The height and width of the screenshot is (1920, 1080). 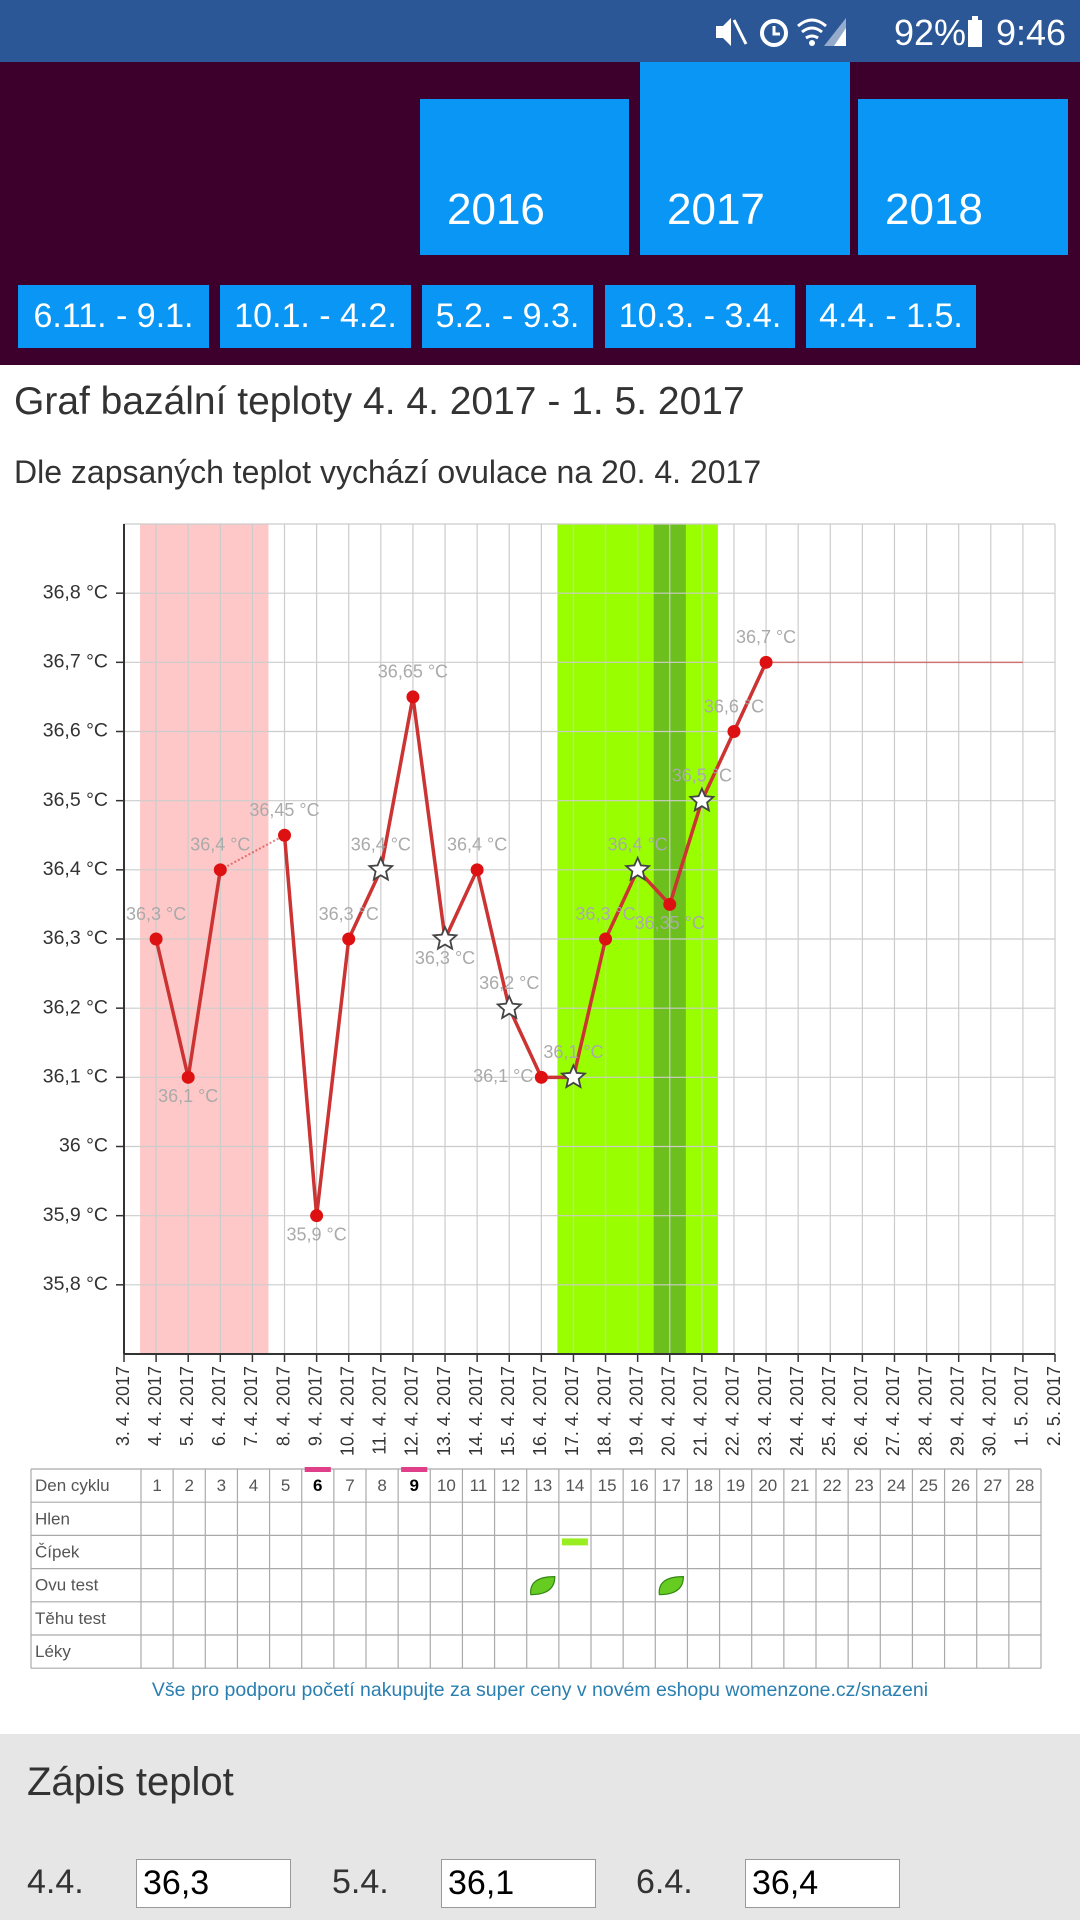 What do you see at coordinates (317, 1485) in the screenshot?
I see `cycle-day: 6` at bounding box center [317, 1485].